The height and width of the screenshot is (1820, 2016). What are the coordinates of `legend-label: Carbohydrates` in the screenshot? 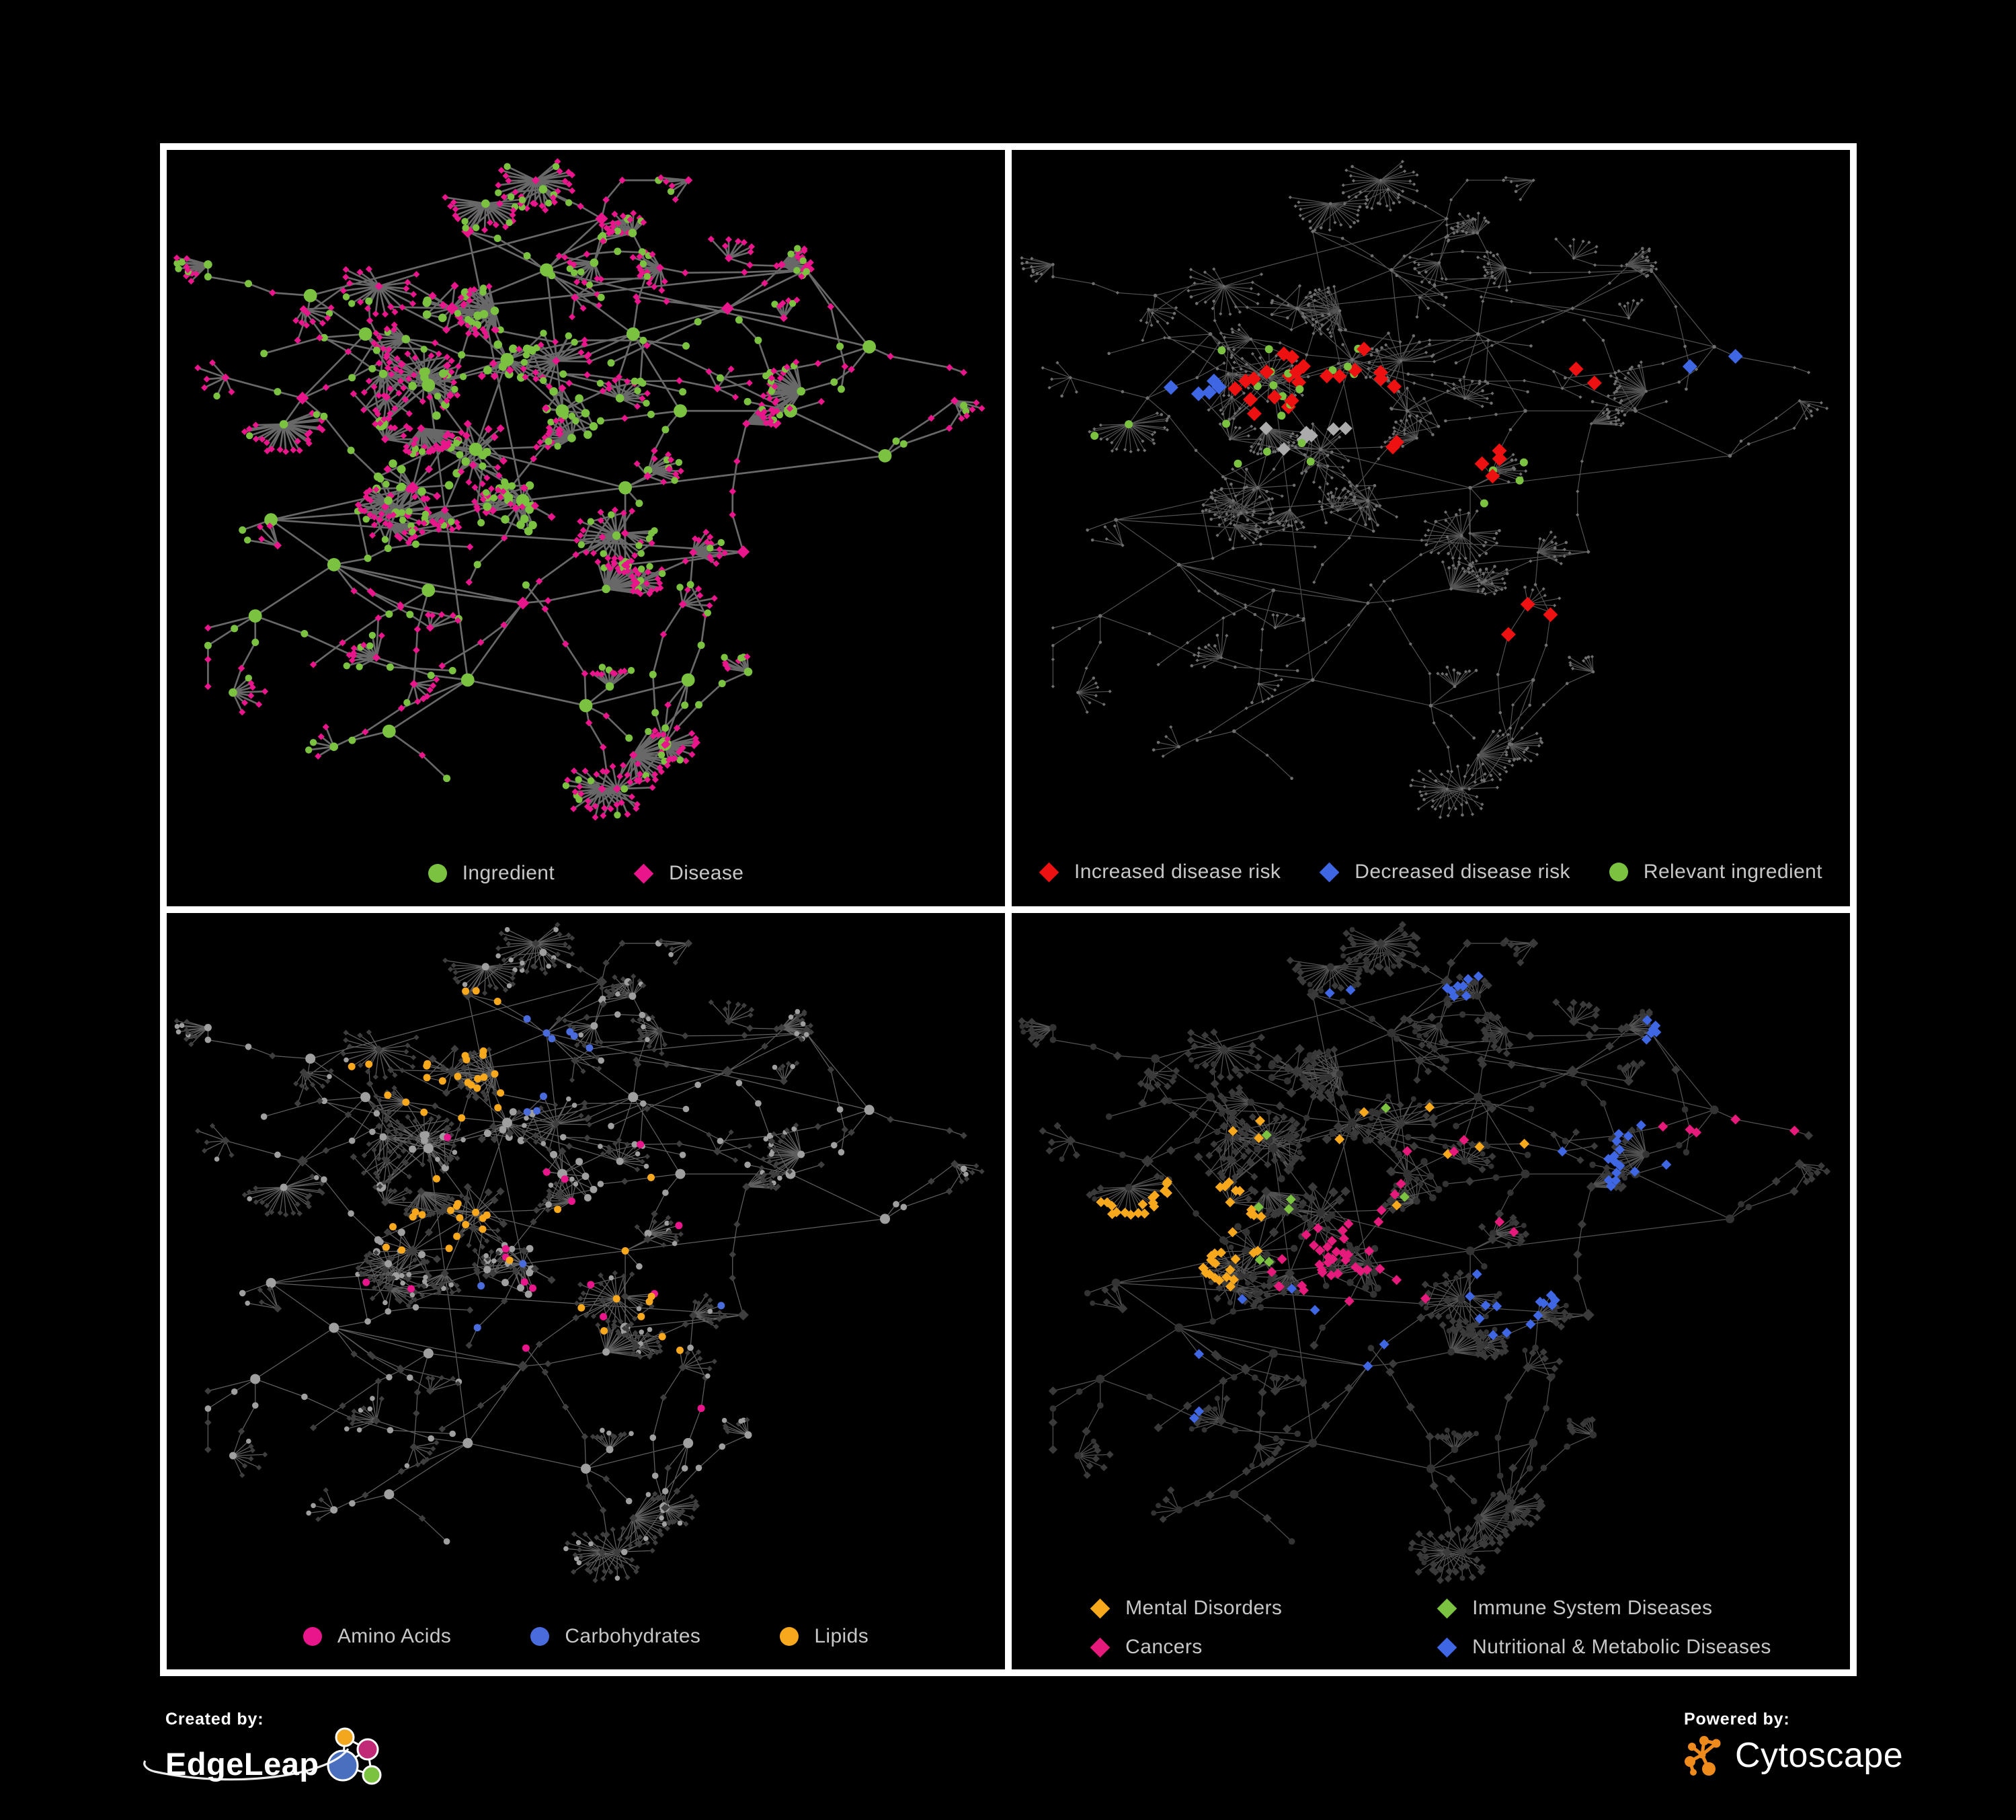 It's located at (633, 1636).